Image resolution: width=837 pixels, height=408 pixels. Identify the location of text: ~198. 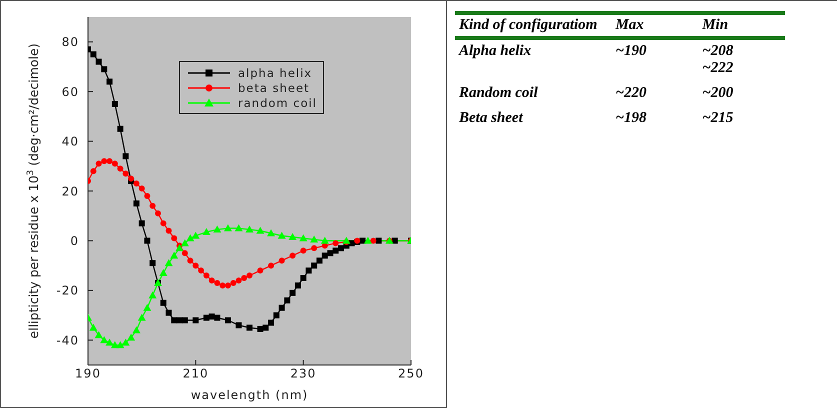
(631, 118).